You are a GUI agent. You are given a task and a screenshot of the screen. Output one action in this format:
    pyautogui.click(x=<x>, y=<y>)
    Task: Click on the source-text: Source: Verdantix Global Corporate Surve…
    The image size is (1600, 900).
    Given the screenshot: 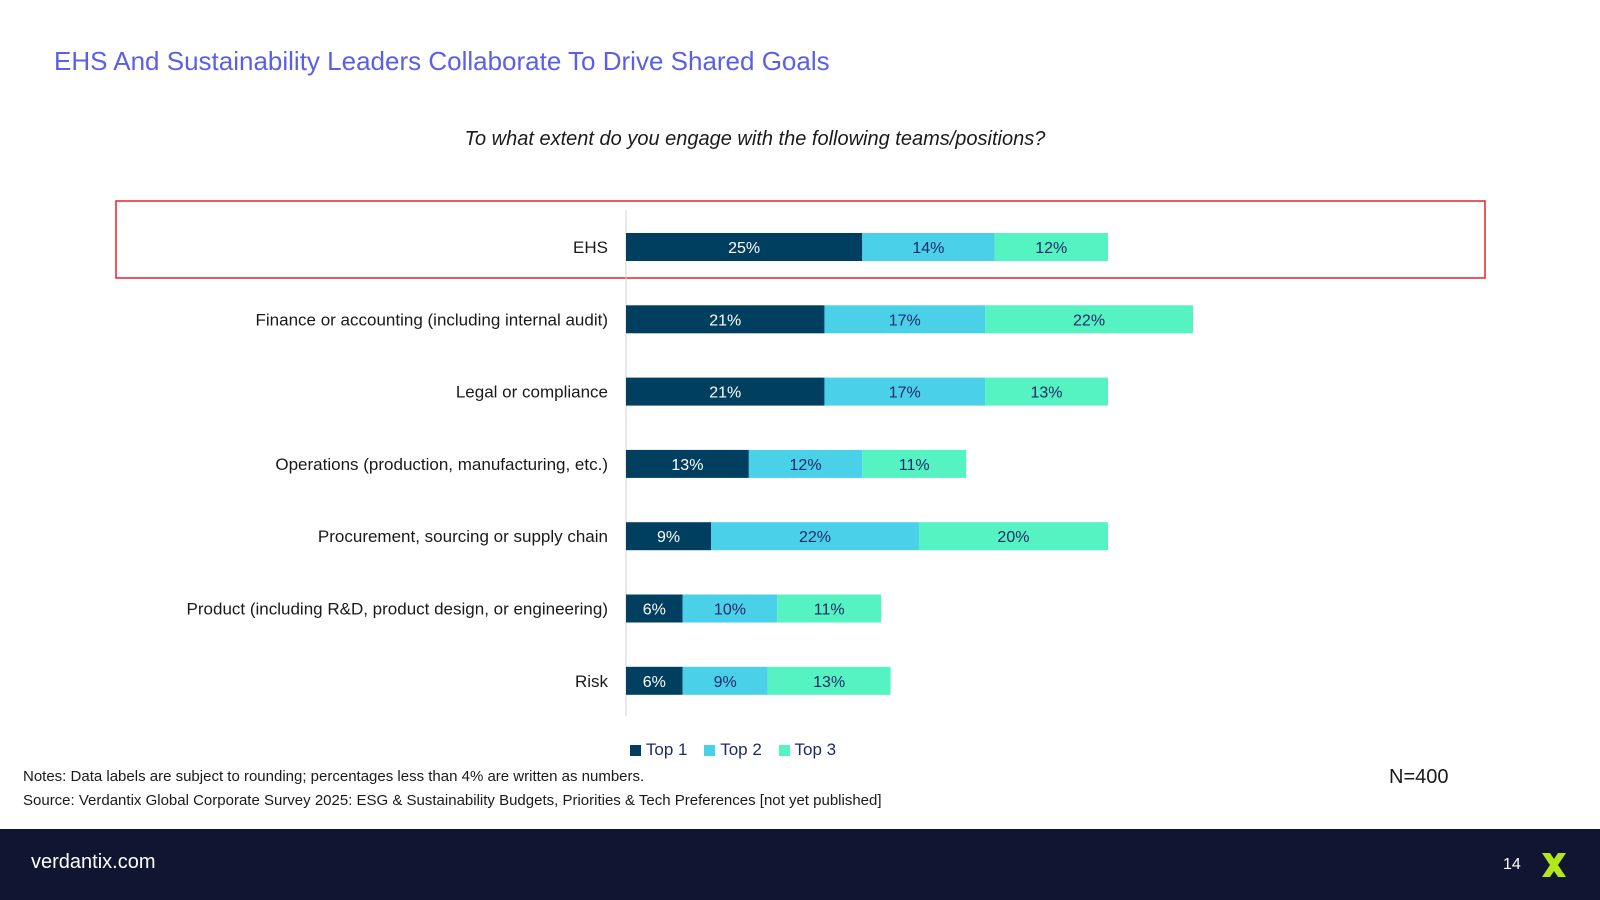 What is the action you would take?
    pyautogui.click(x=452, y=800)
    